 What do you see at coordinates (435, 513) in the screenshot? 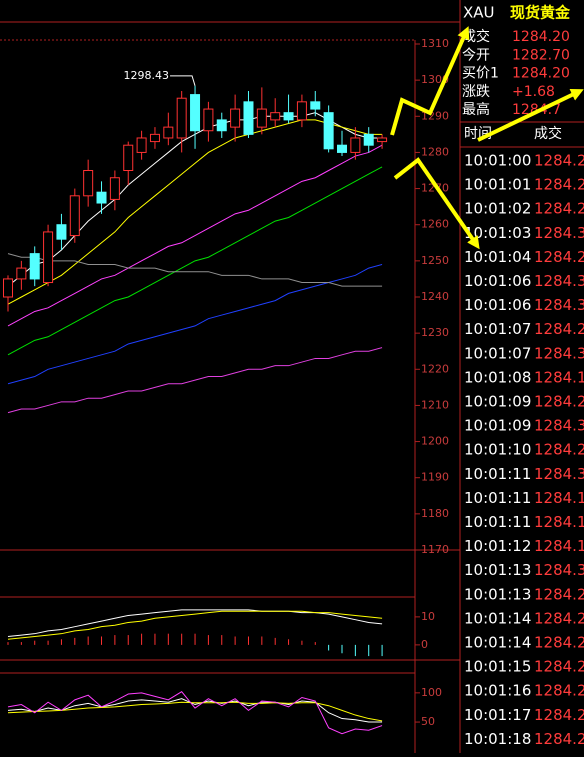
I see `y-tick-label: 1180` at bounding box center [435, 513].